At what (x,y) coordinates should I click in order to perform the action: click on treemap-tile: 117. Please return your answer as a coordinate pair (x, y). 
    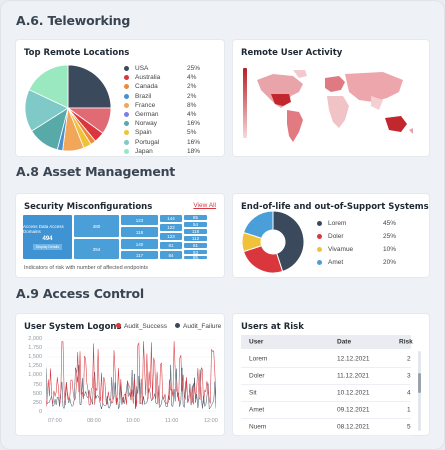
    Looking at the image, I should click on (139, 255).